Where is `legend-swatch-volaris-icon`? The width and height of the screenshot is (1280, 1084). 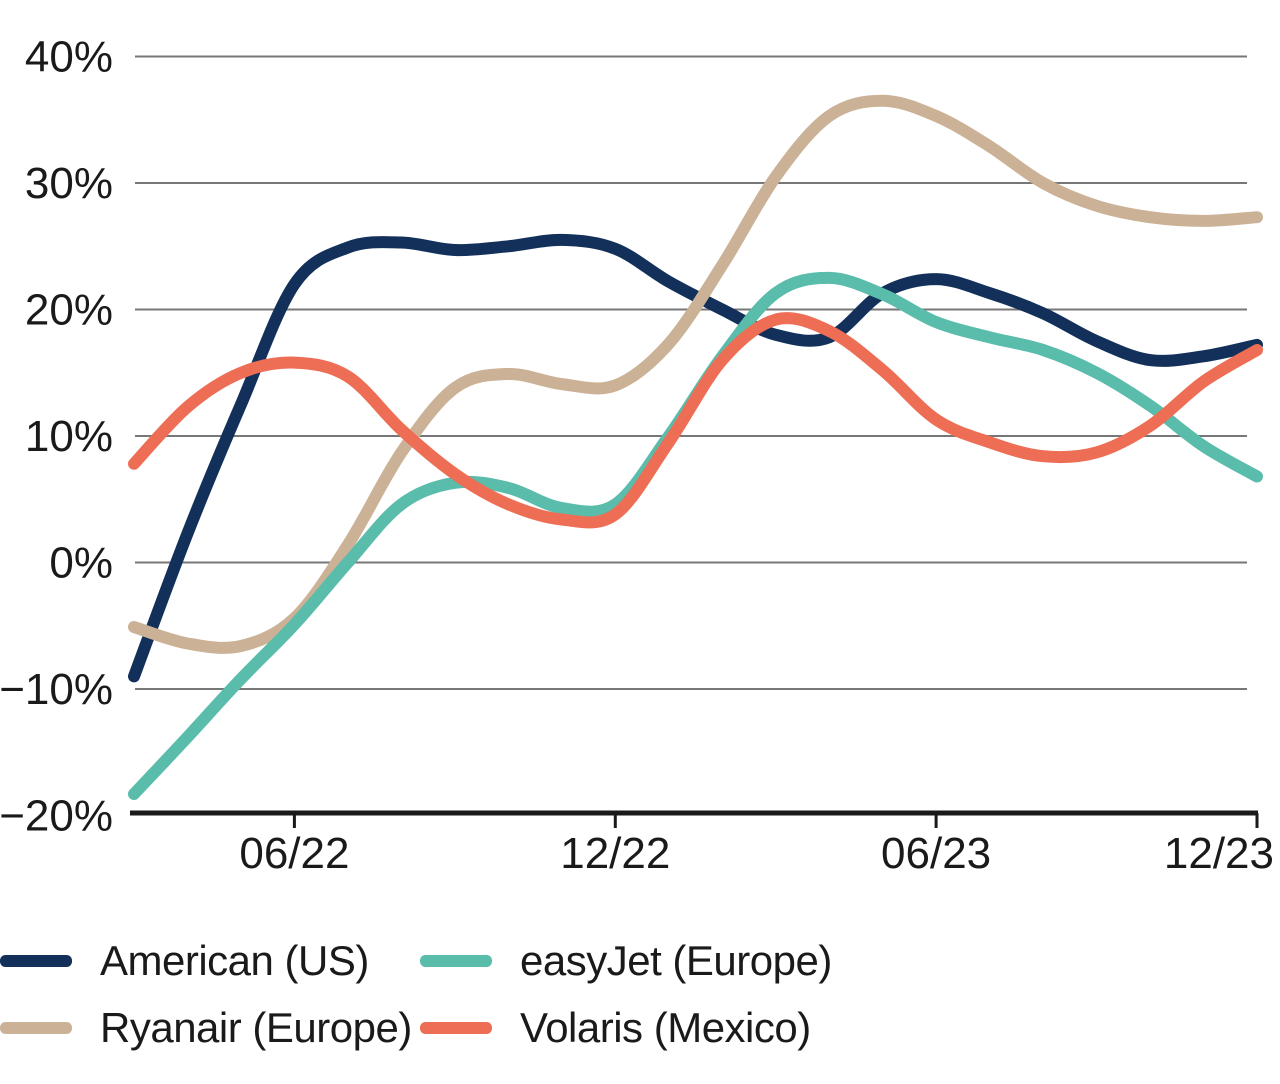
legend-swatch-volaris-icon is located at coordinates (456, 1028).